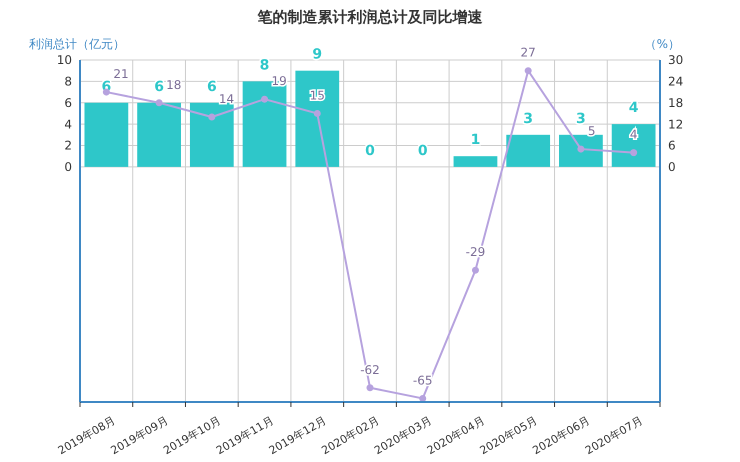 This screenshot has width=740, height=462. I want to click on data-label: 5, so click(592, 131).